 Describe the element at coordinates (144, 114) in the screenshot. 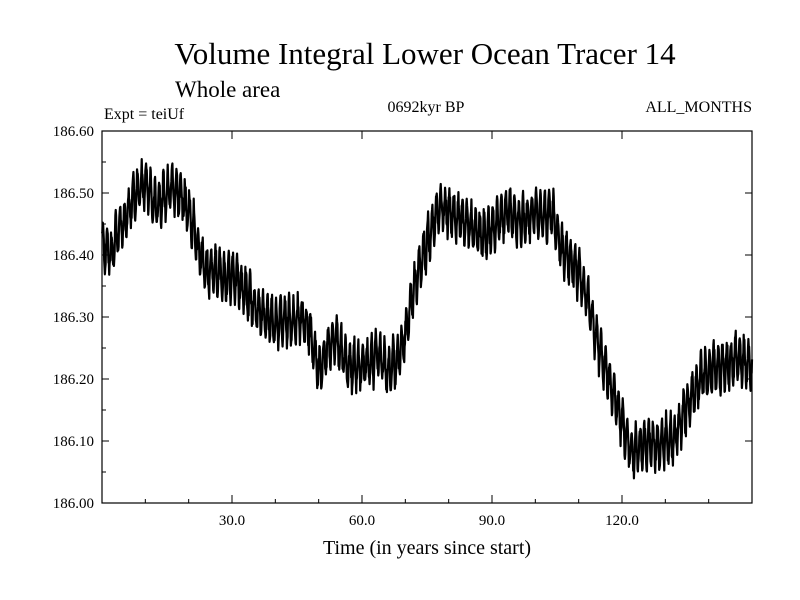

I see `expt-label: Expt = teiUf` at that location.